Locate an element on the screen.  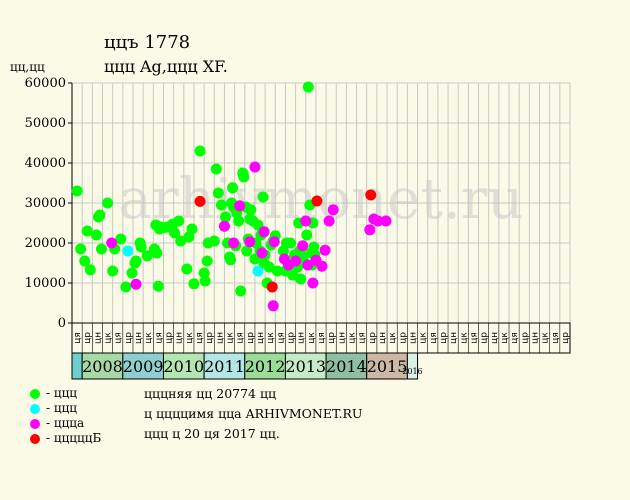
page-title: ццъ 1778 is located at coordinates (147, 42).